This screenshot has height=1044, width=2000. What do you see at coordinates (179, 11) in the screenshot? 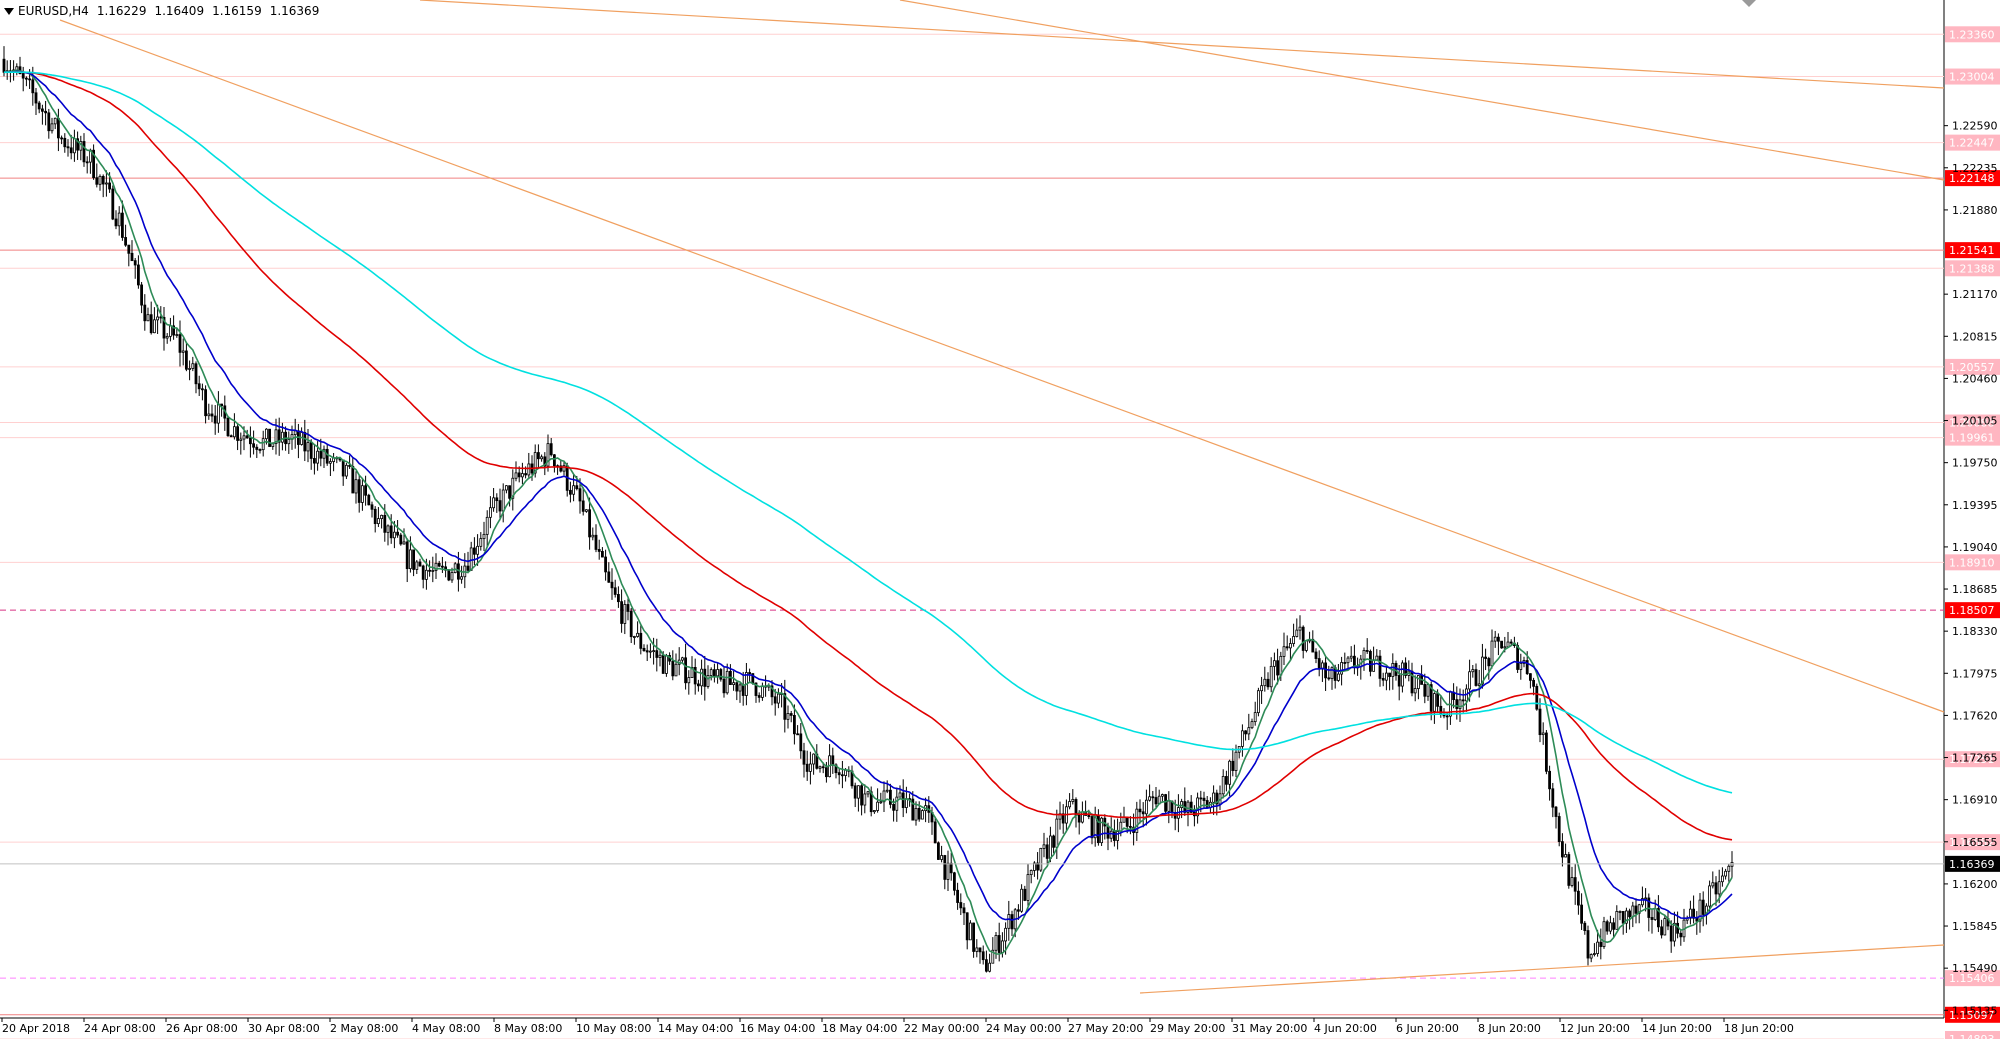
I see `high-value: 1.16409` at bounding box center [179, 11].